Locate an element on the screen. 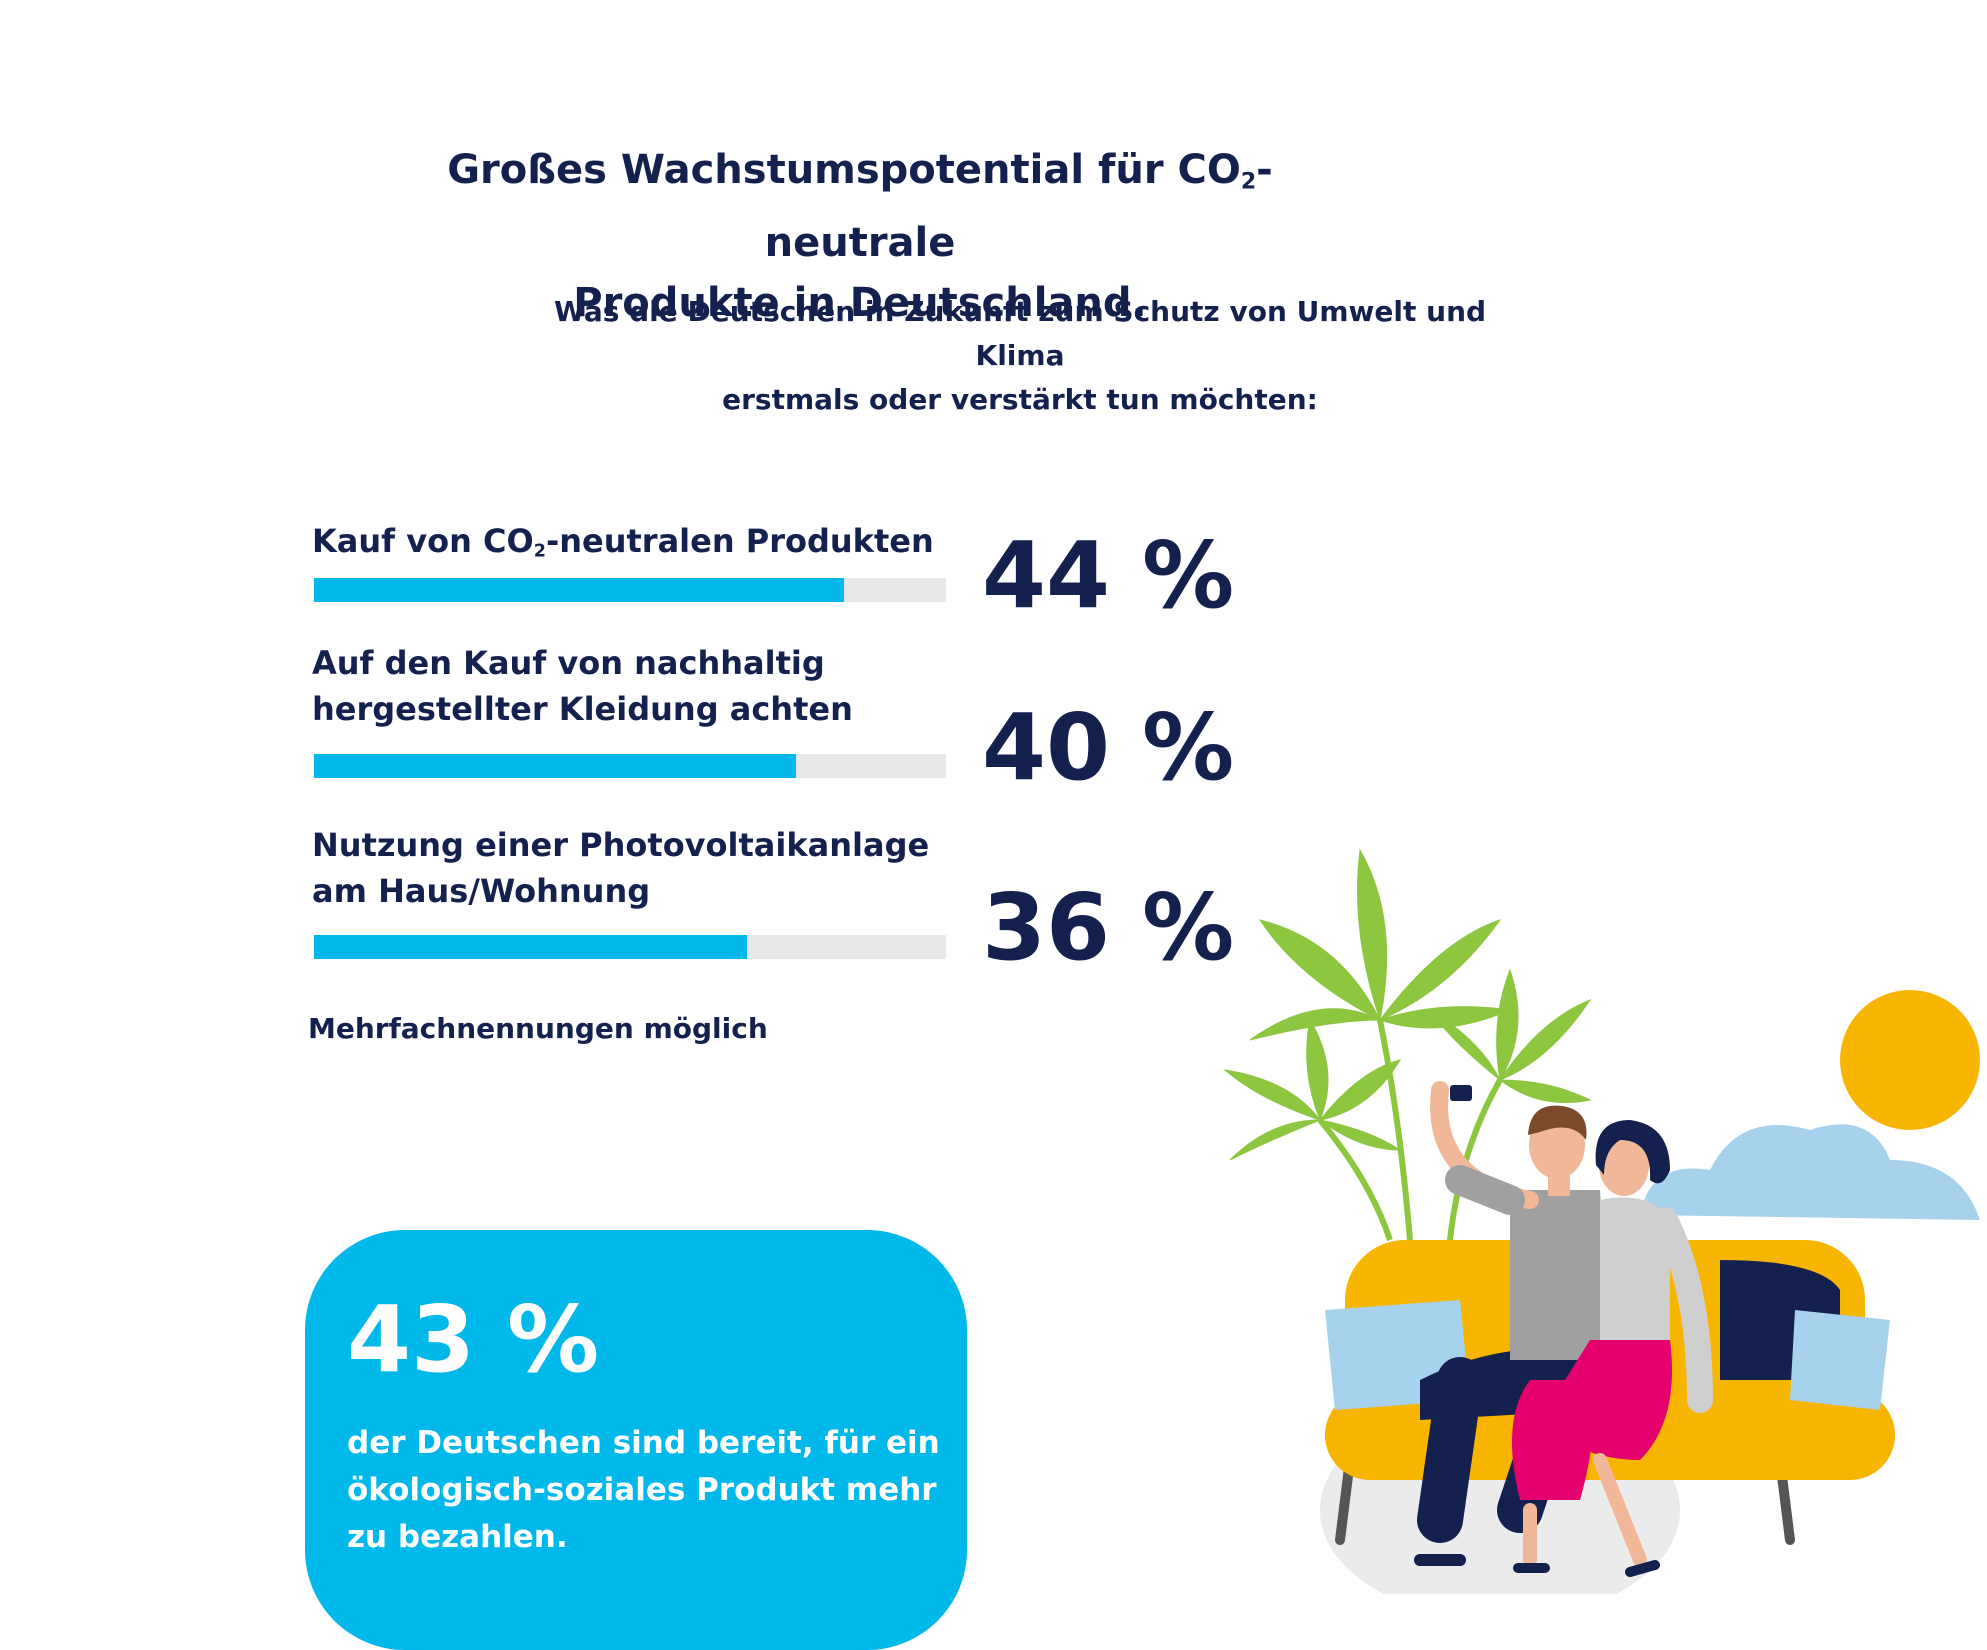  stat-label-line-1: Nutzung einer Photovoltaikanlage is located at coordinates (621, 845).